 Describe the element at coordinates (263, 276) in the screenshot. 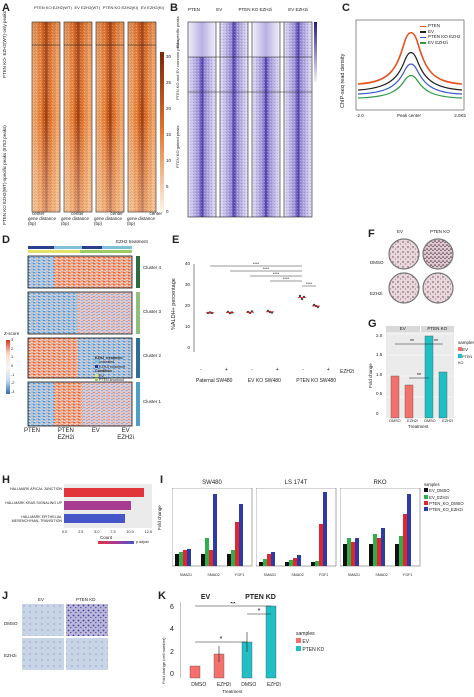

I see `panel-e-sig-brackets` at that location.